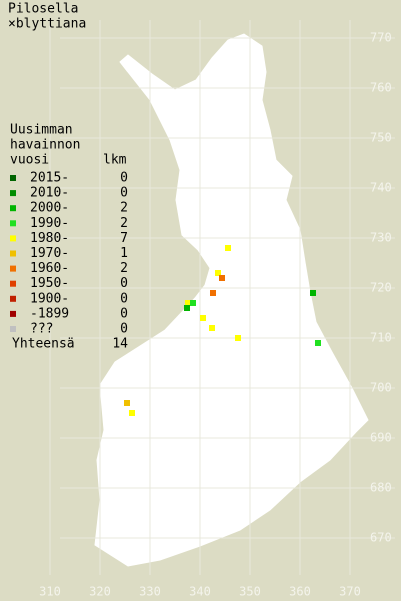  I want to click on y-tick-label: 670, so click(381, 538).